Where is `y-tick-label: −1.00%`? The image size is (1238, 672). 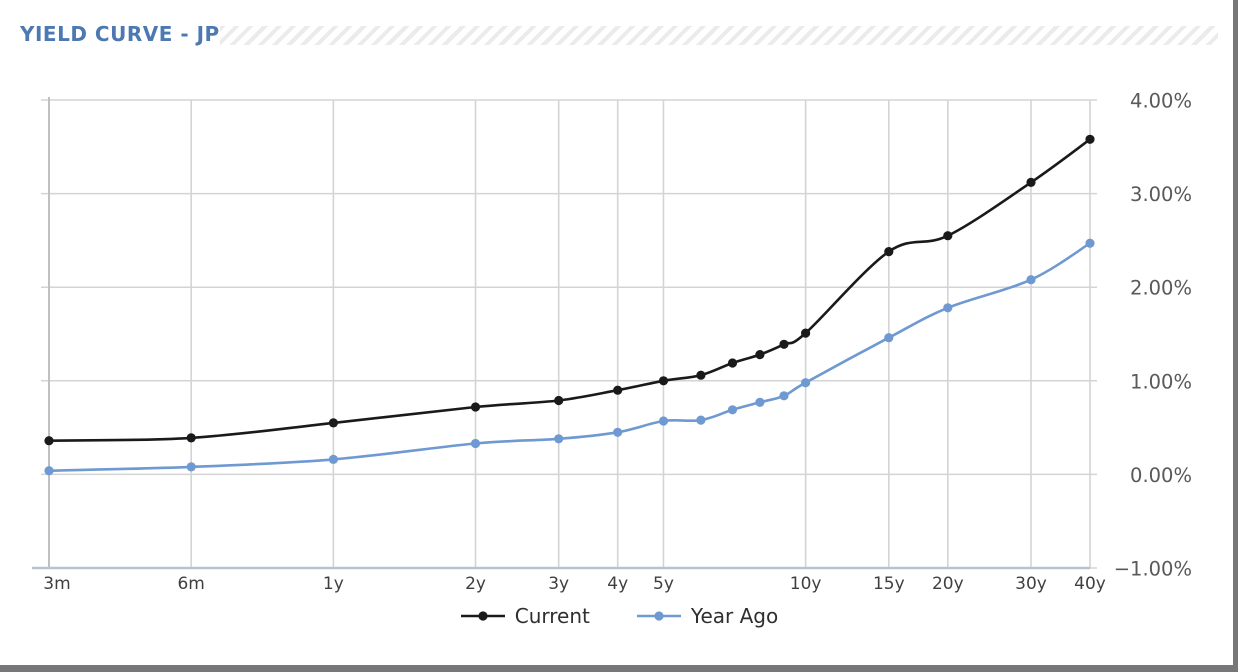 y-tick-label: −1.00% is located at coordinates (1153, 569).